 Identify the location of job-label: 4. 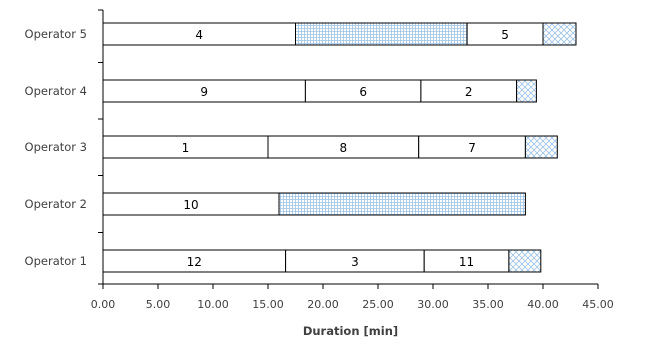
(199, 35).